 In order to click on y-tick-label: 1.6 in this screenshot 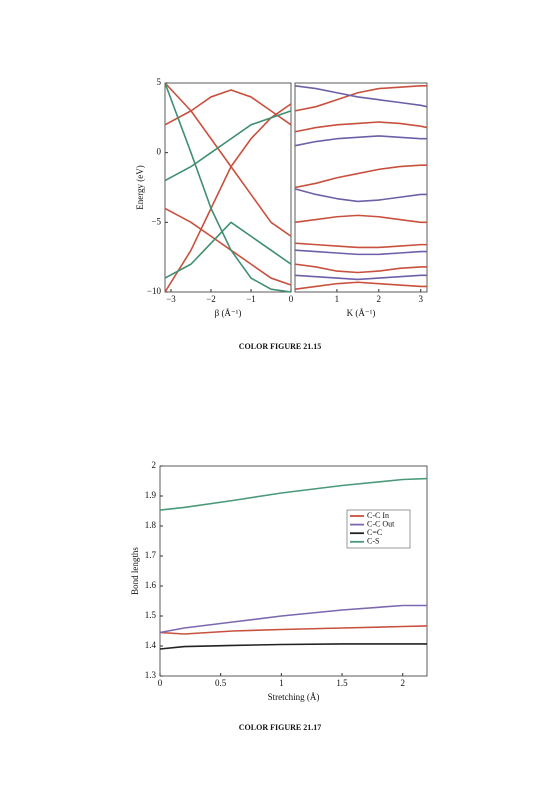, I will do `click(151, 585)`.